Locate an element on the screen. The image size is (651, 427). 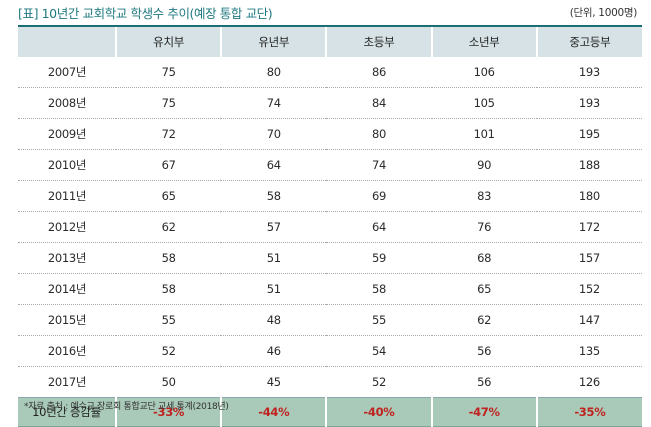
row-year-cell: 2011년 is located at coordinates (67, 196).